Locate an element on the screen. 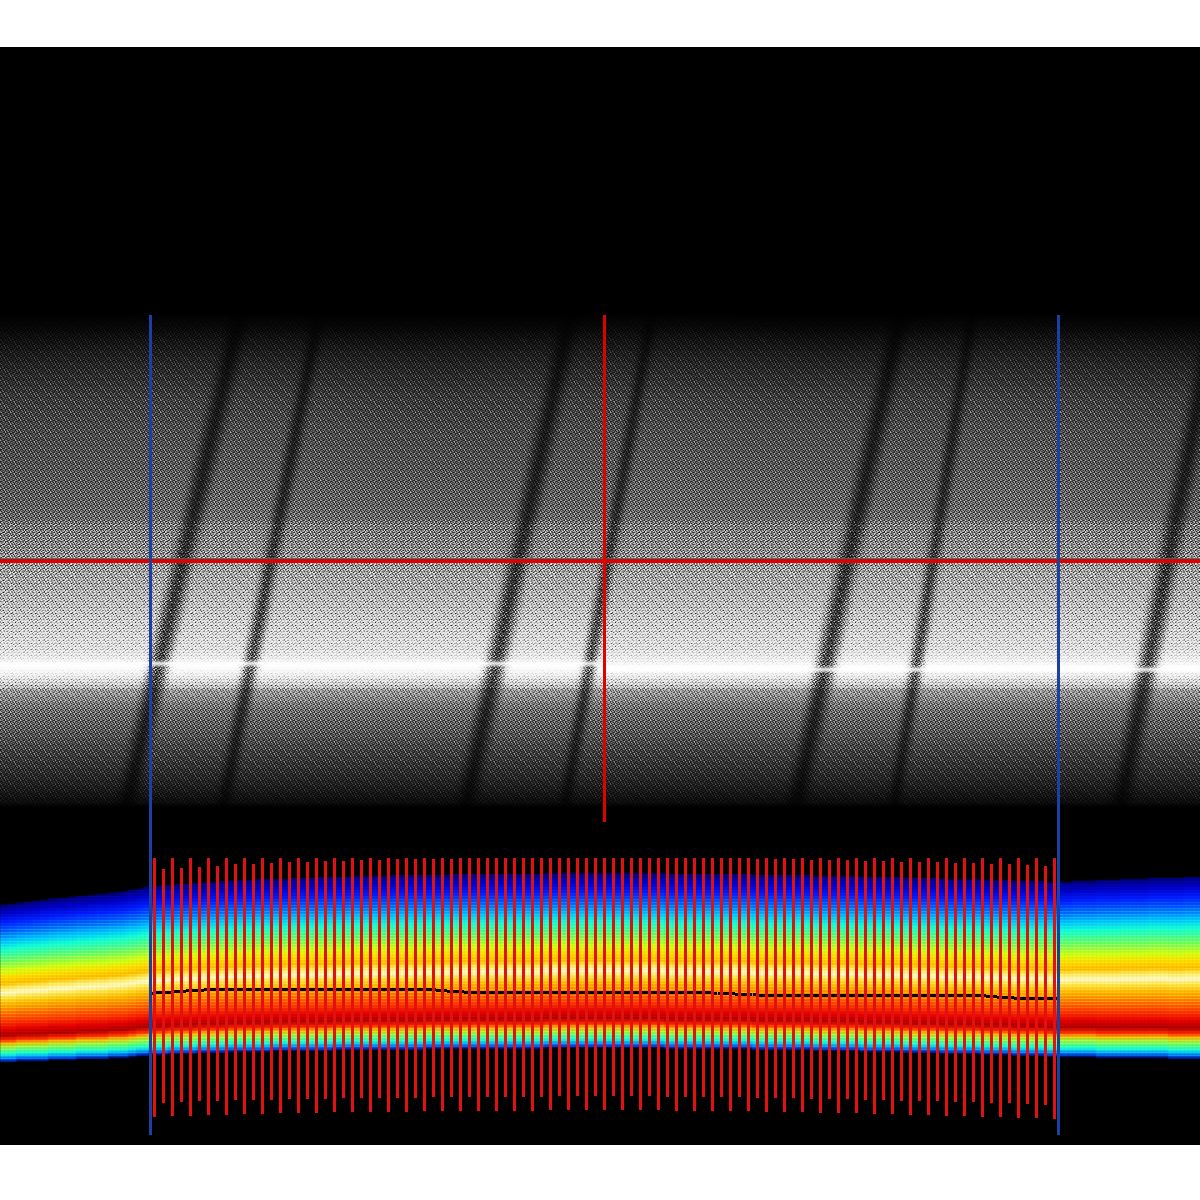 The image size is (1200, 1200). crosshair-horizontal-line is located at coordinates (600, 561).